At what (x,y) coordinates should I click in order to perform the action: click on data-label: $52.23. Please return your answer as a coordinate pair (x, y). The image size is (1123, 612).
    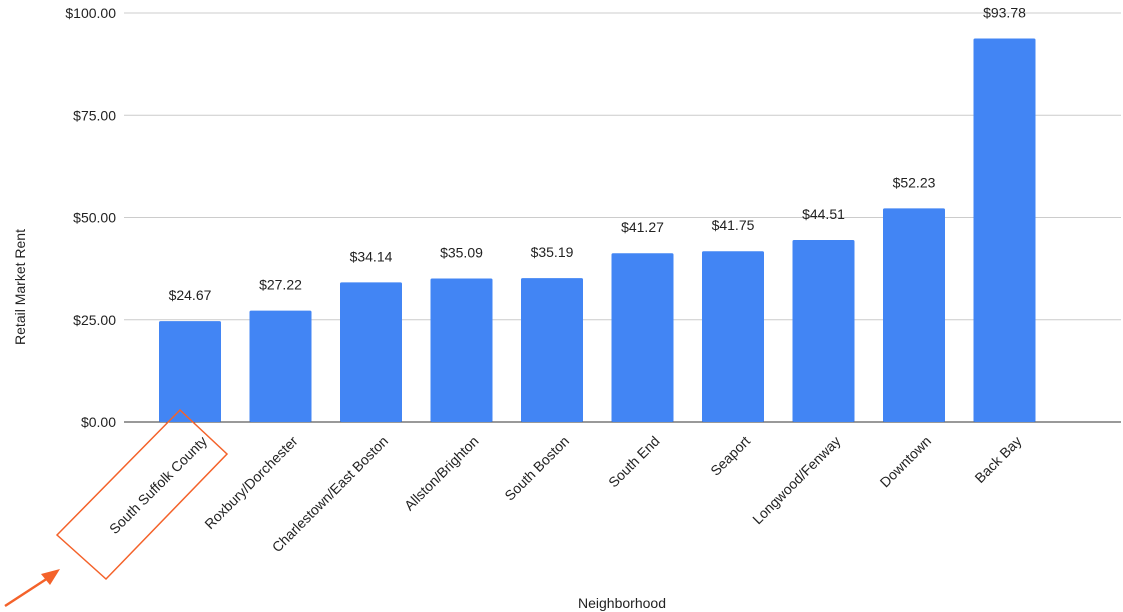
    Looking at the image, I should click on (914, 182).